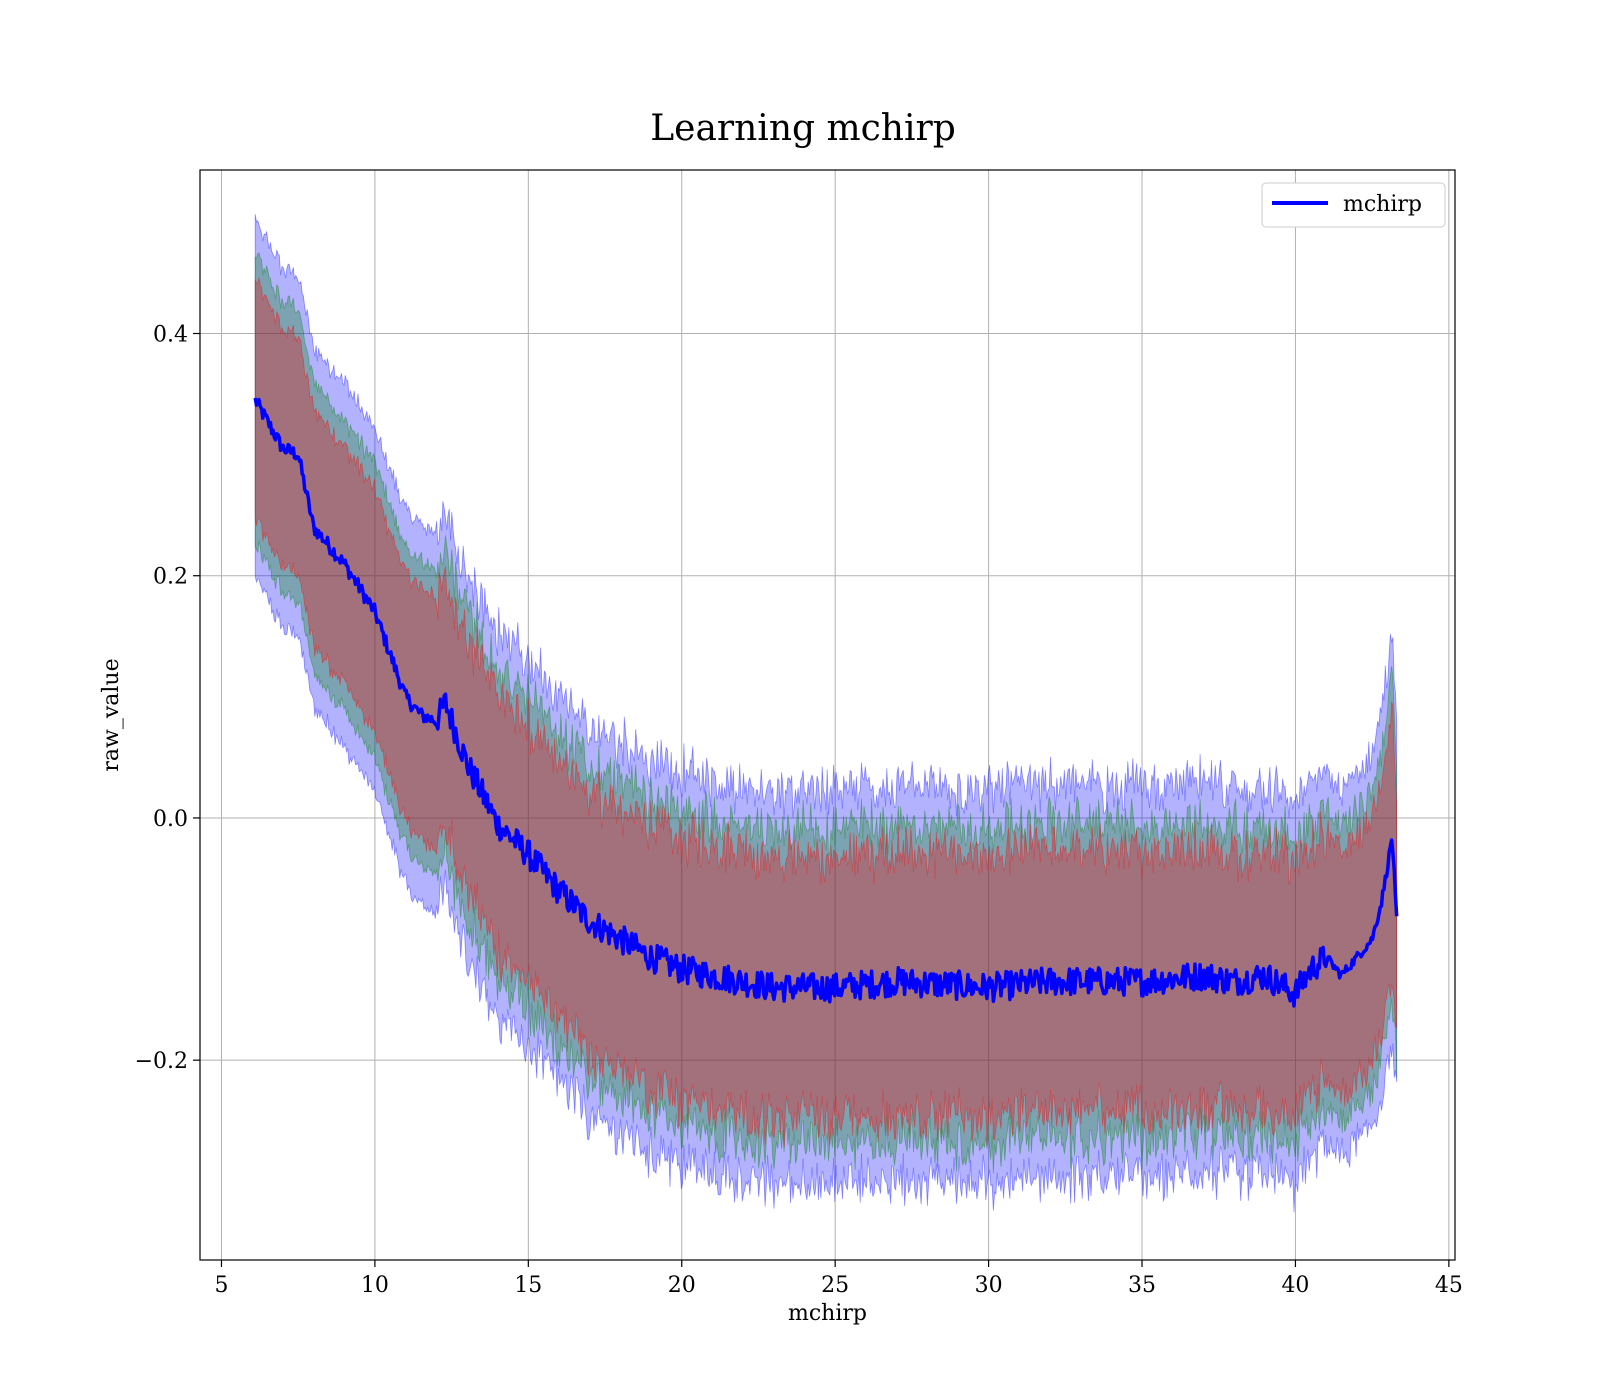 This screenshot has width=1600, height=1400. Describe the element at coordinates (682, 1285) in the screenshot. I see `x-tick-label: 20` at that location.